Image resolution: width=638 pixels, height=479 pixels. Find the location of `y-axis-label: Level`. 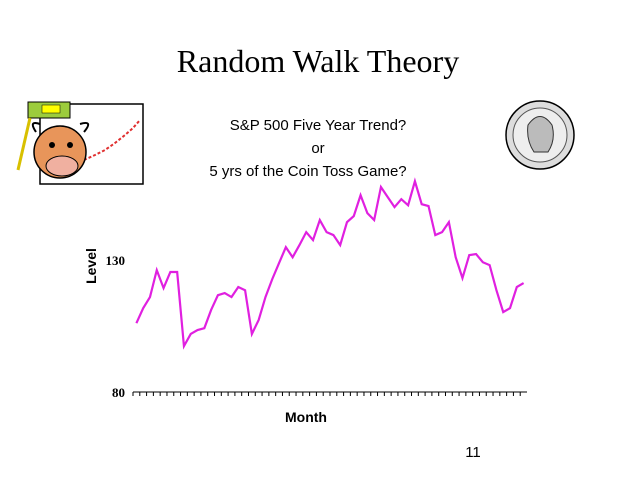

y-axis-label: Level is located at coordinates (91, 266).